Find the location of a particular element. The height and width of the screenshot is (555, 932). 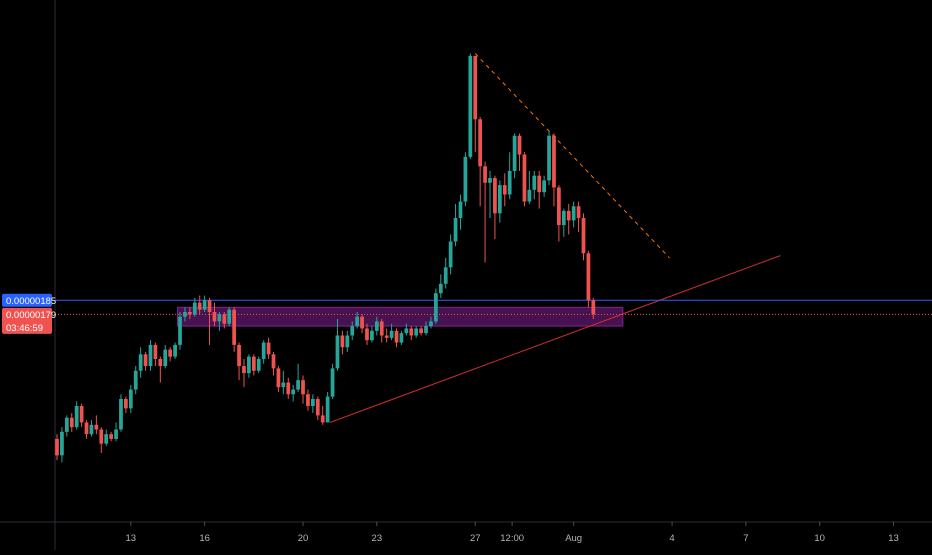

ascending-trendline is located at coordinates (555, 339).